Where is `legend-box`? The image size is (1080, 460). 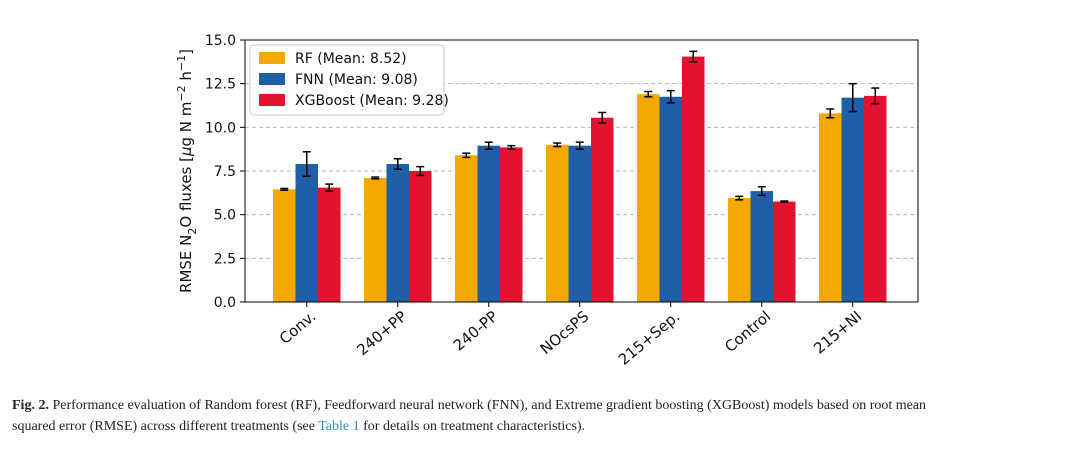 legend-box is located at coordinates (347, 80).